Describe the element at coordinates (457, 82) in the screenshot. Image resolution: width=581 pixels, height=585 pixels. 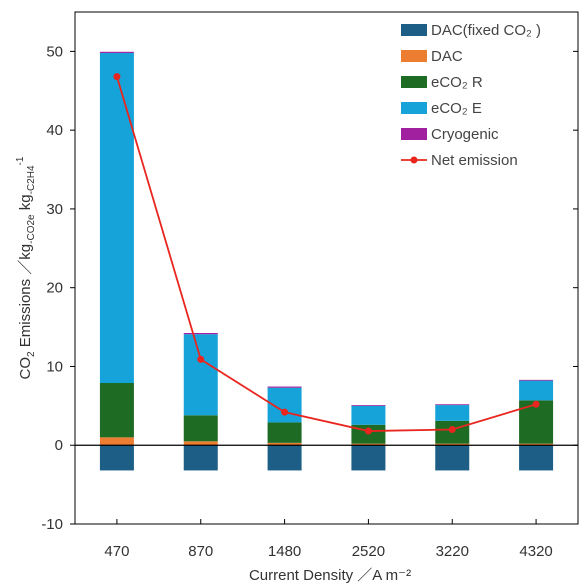
I see `legend-label: eCO₂ R` at that location.